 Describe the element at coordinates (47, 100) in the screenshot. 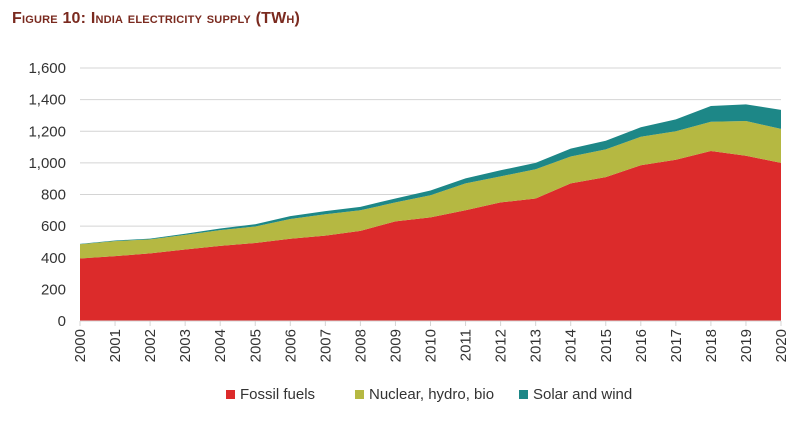

I see `y-tick-label: 1,400` at that location.